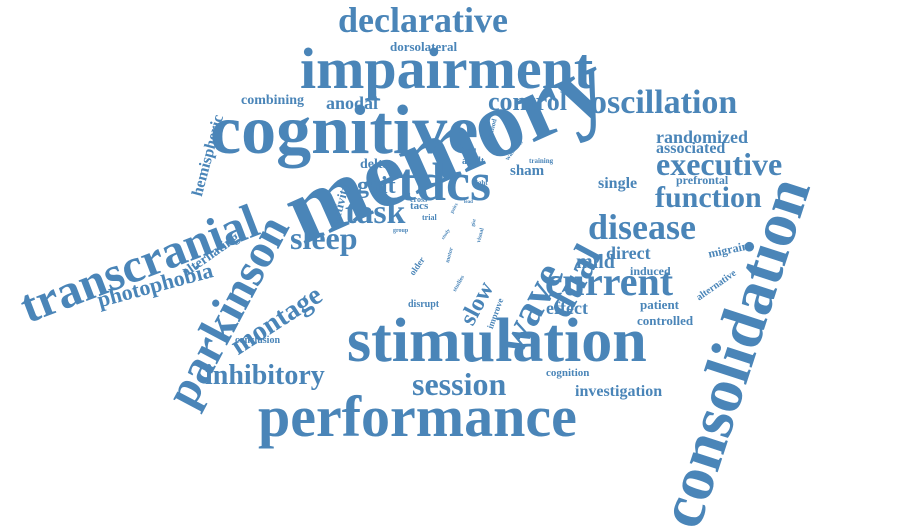 This screenshot has height=527, width=900. Describe the element at coordinates (664, 102) in the screenshot. I see `word-oscillation: oscillation` at that location.